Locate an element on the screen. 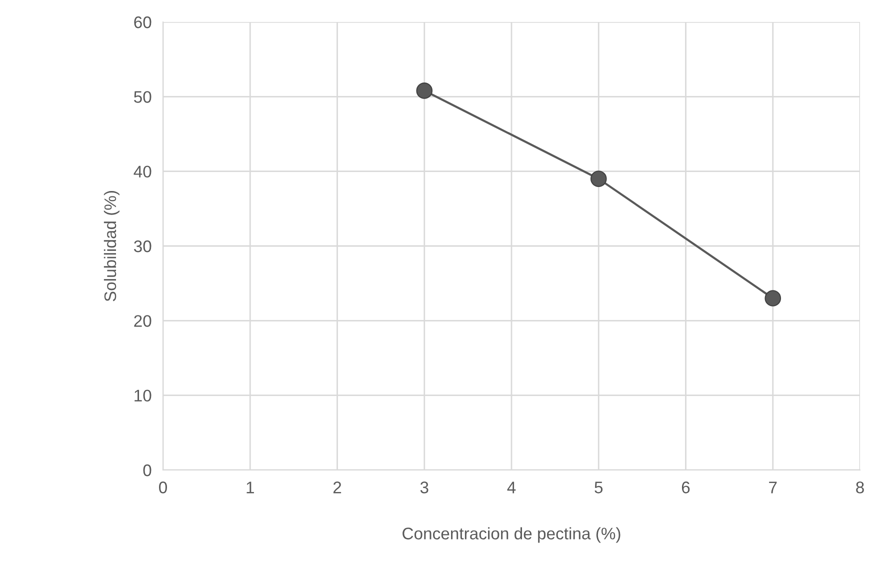  x-tick-label: 4 is located at coordinates (511, 488).